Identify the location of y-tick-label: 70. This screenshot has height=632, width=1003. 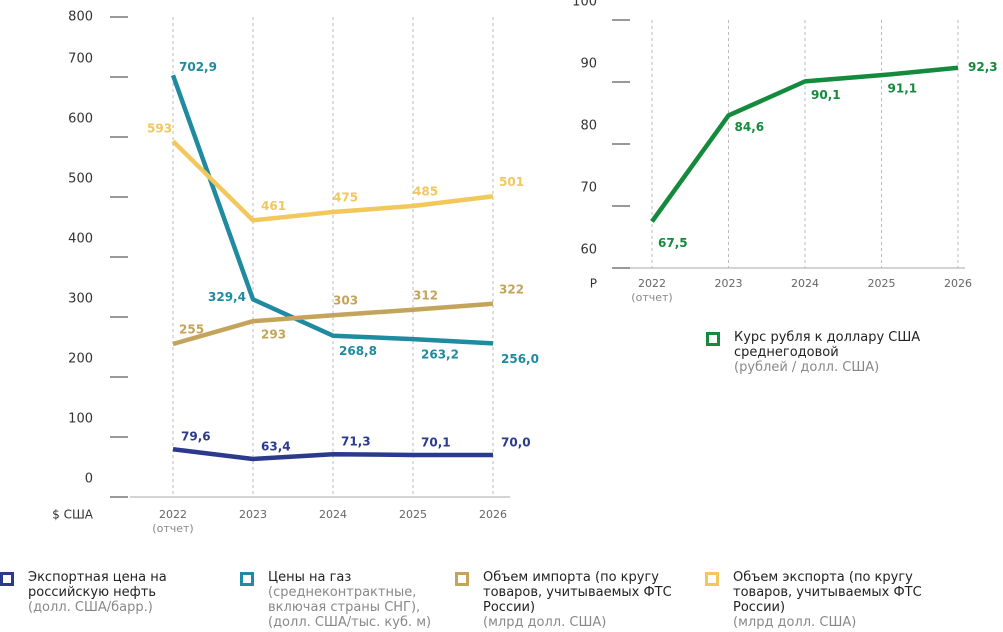
(588, 188).